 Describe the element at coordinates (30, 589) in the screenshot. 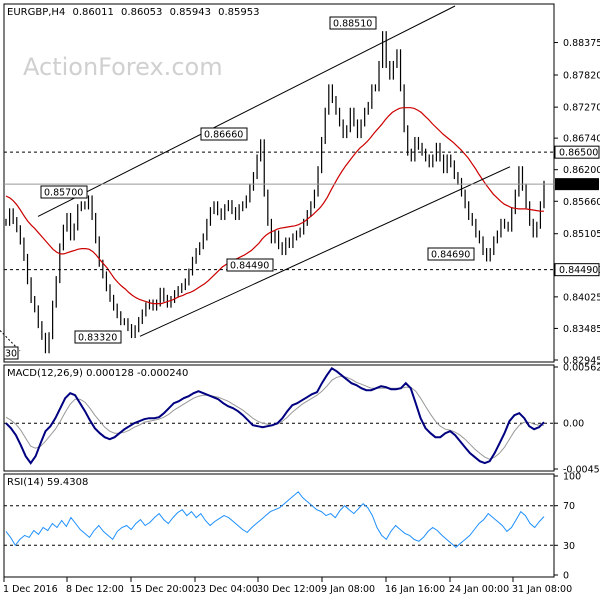

I see `x-tick-label: 1 Dec 2016` at that location.